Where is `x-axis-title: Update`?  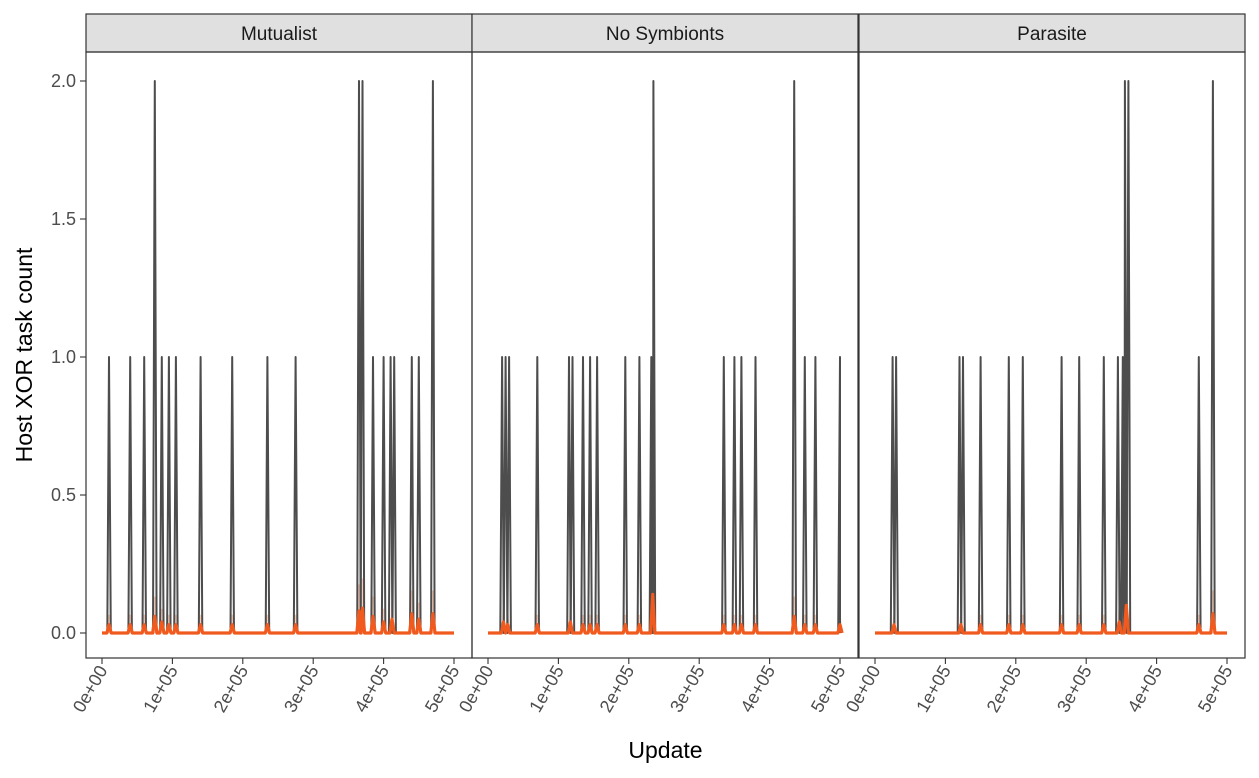
x-axis-title: Update is located at coordinates (665, 750).